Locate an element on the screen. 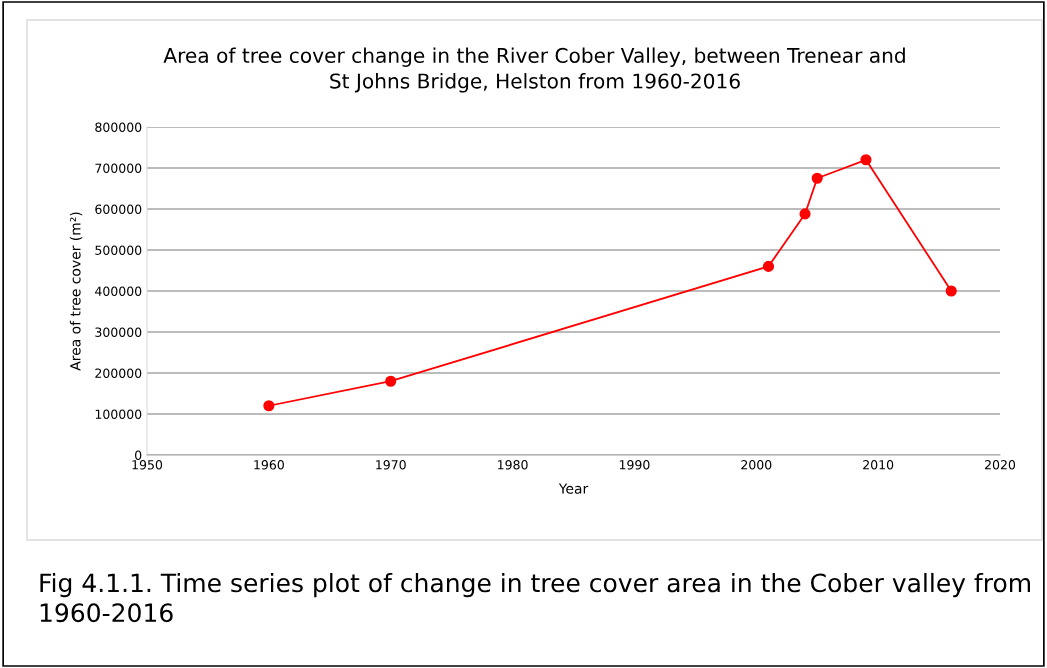 This screenshot has height=668, width=1047. y-tick-label: 600000 is located at coordinates (118, 209).